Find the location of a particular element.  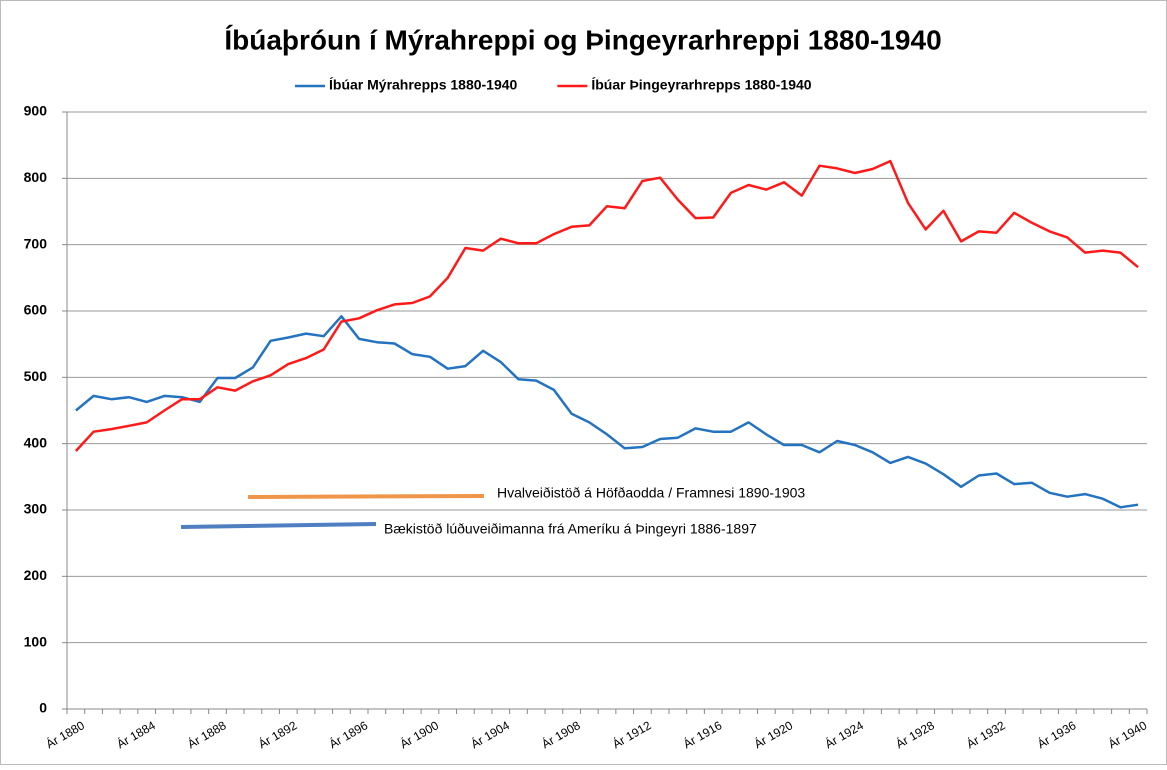

y-tick-label: 700 is located at coordinates (36, 243).